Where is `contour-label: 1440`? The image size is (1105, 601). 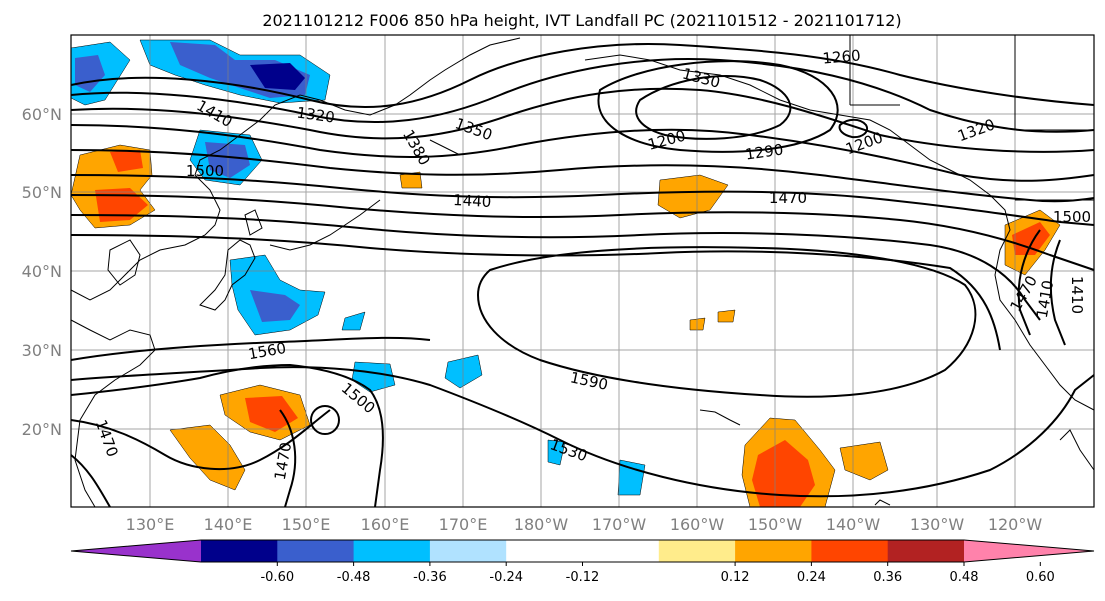 contour-label: 1440 is located at coordinates (472, 201).